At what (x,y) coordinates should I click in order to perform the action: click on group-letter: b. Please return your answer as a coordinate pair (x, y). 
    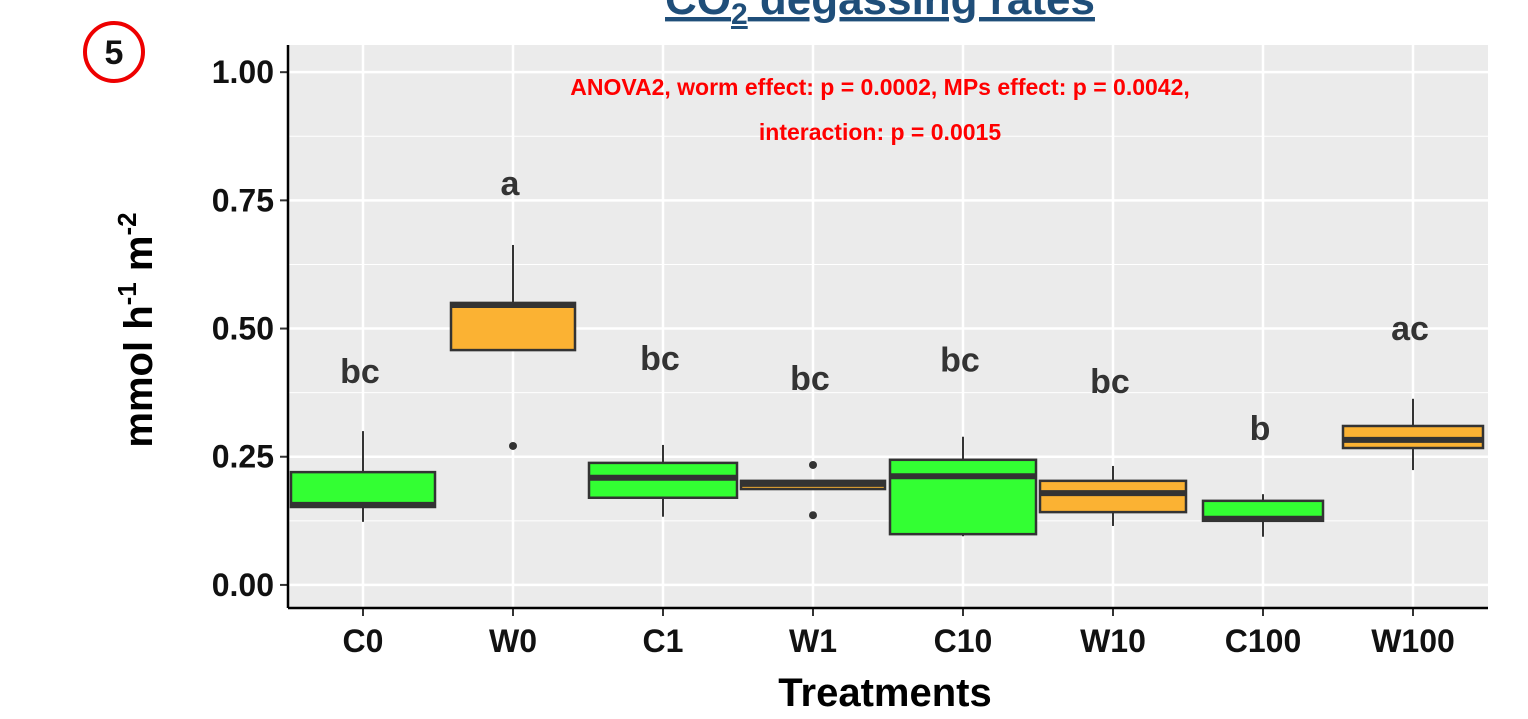
    Looking at the image, I should click on (1260, 429).